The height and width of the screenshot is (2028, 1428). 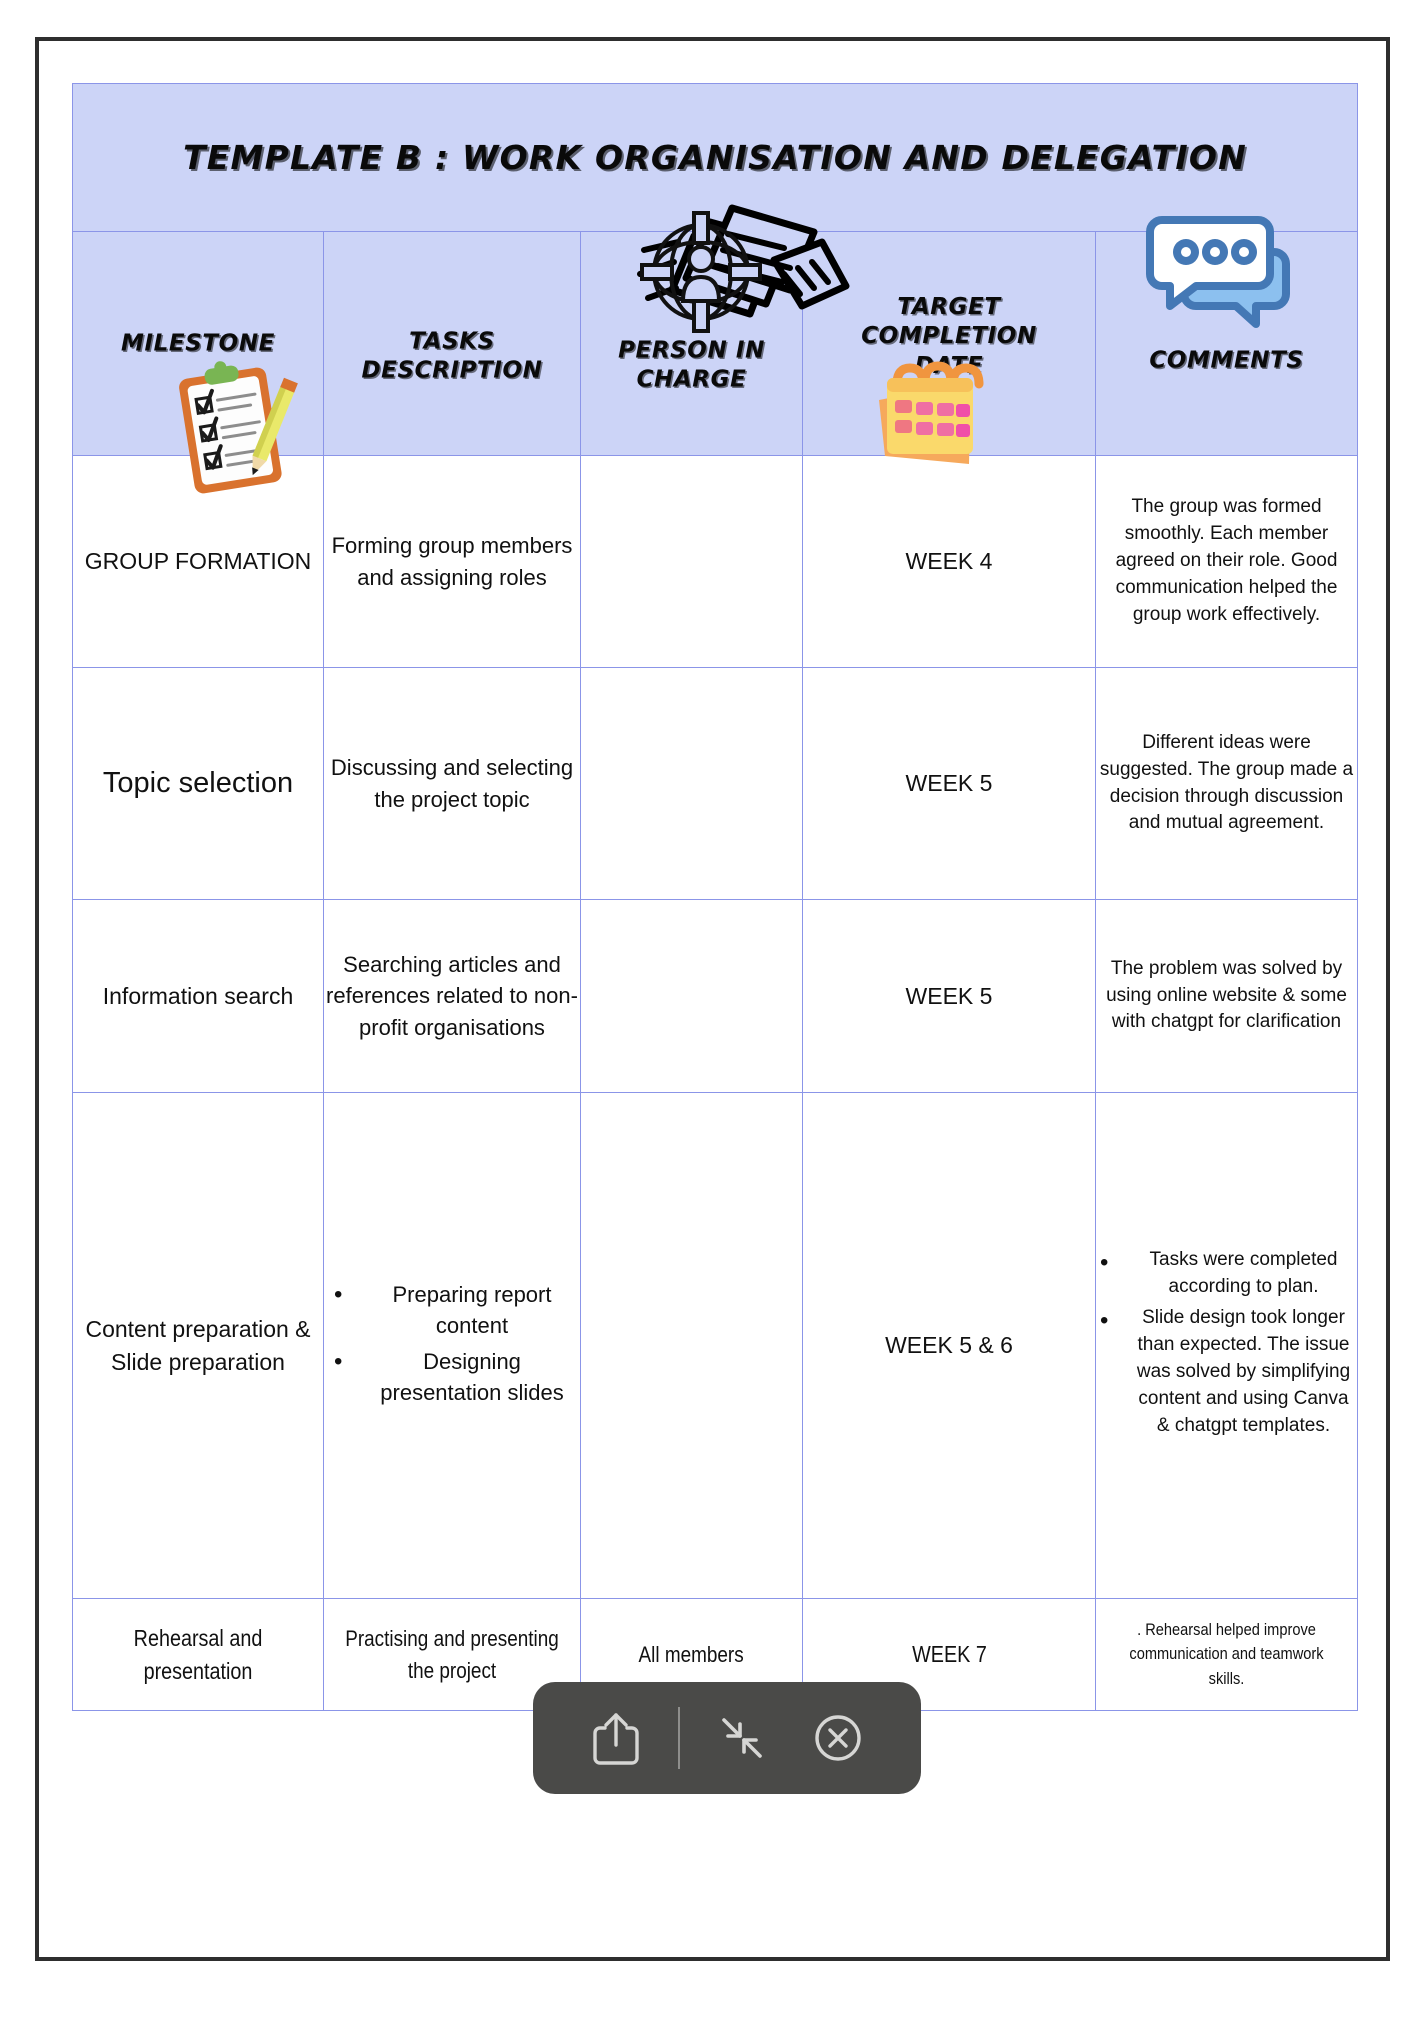 I want to click on cell-milestone: Rehearsal and presentation, so click(x=198, y=1654).